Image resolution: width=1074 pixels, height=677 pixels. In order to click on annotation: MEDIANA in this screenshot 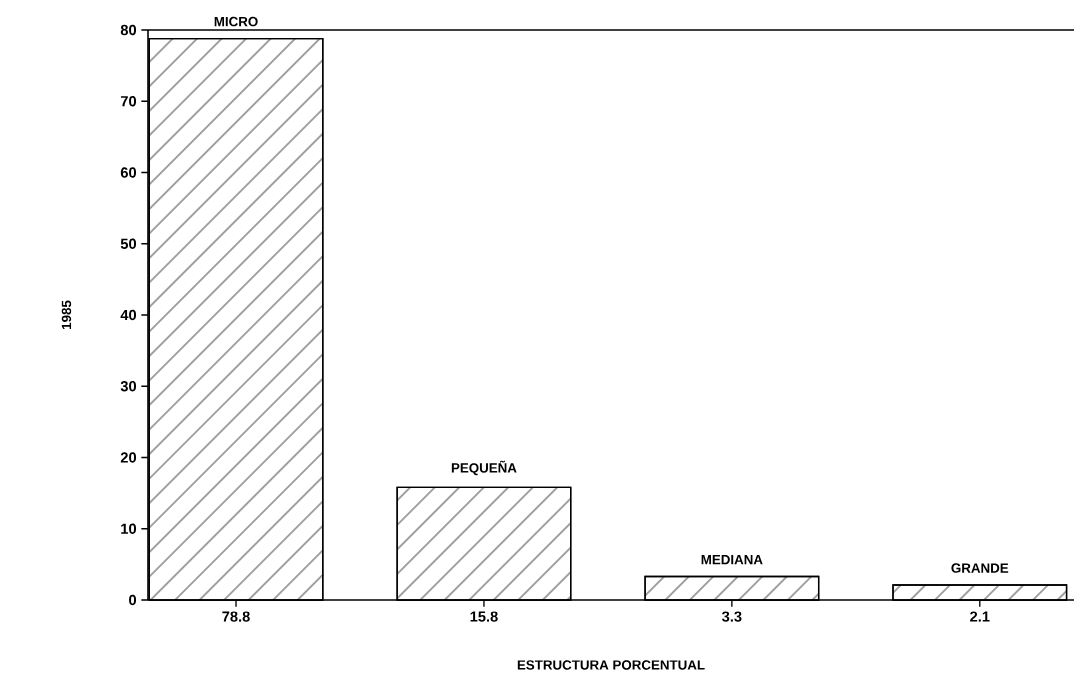, I will do `click(732, 560)`.